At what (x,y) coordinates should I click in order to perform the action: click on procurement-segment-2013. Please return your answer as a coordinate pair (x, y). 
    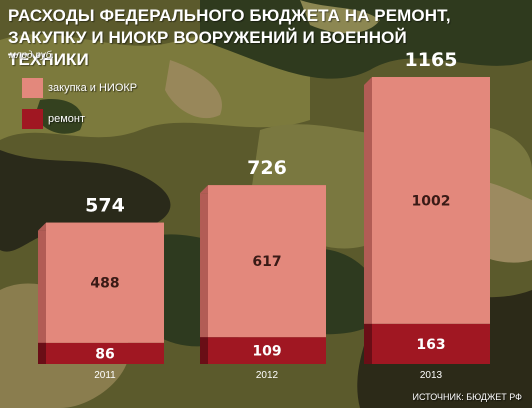
    Looking at the image, I should click on (431, 200).